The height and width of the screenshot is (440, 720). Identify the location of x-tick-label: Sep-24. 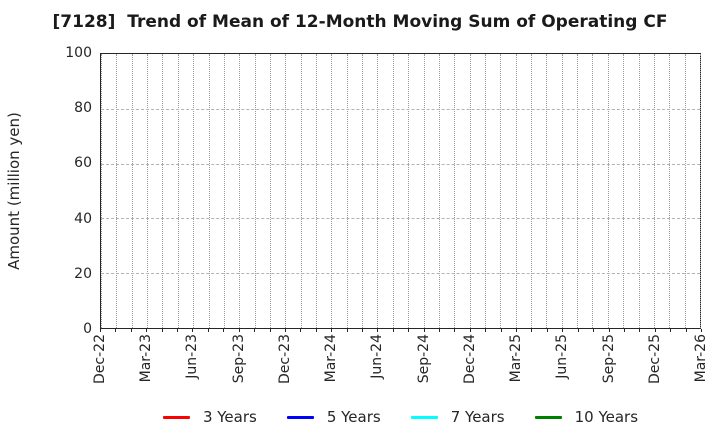
(423, 359).